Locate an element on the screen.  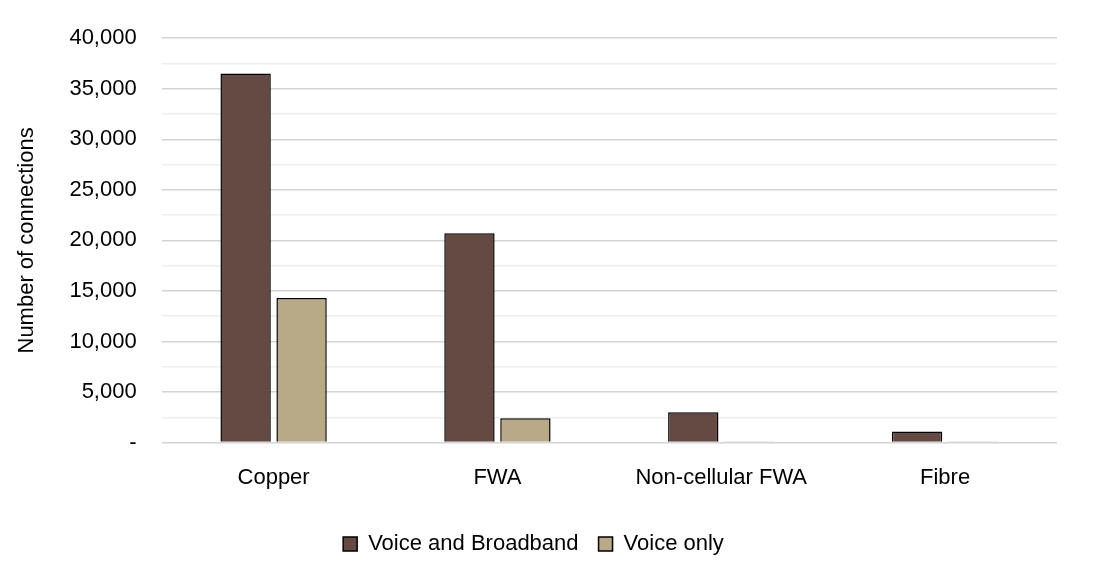
y-tick-label: - is located at coordinates (133, 441).